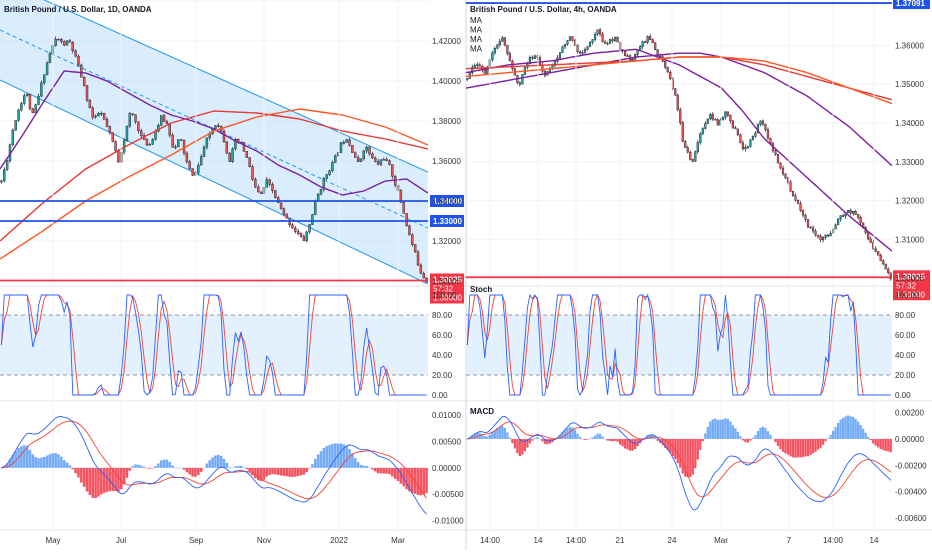  What do you see at coordinates (443, 289) in the screenshot?
I see `countdown-label: 57:32` at bounding box center [443, 289].